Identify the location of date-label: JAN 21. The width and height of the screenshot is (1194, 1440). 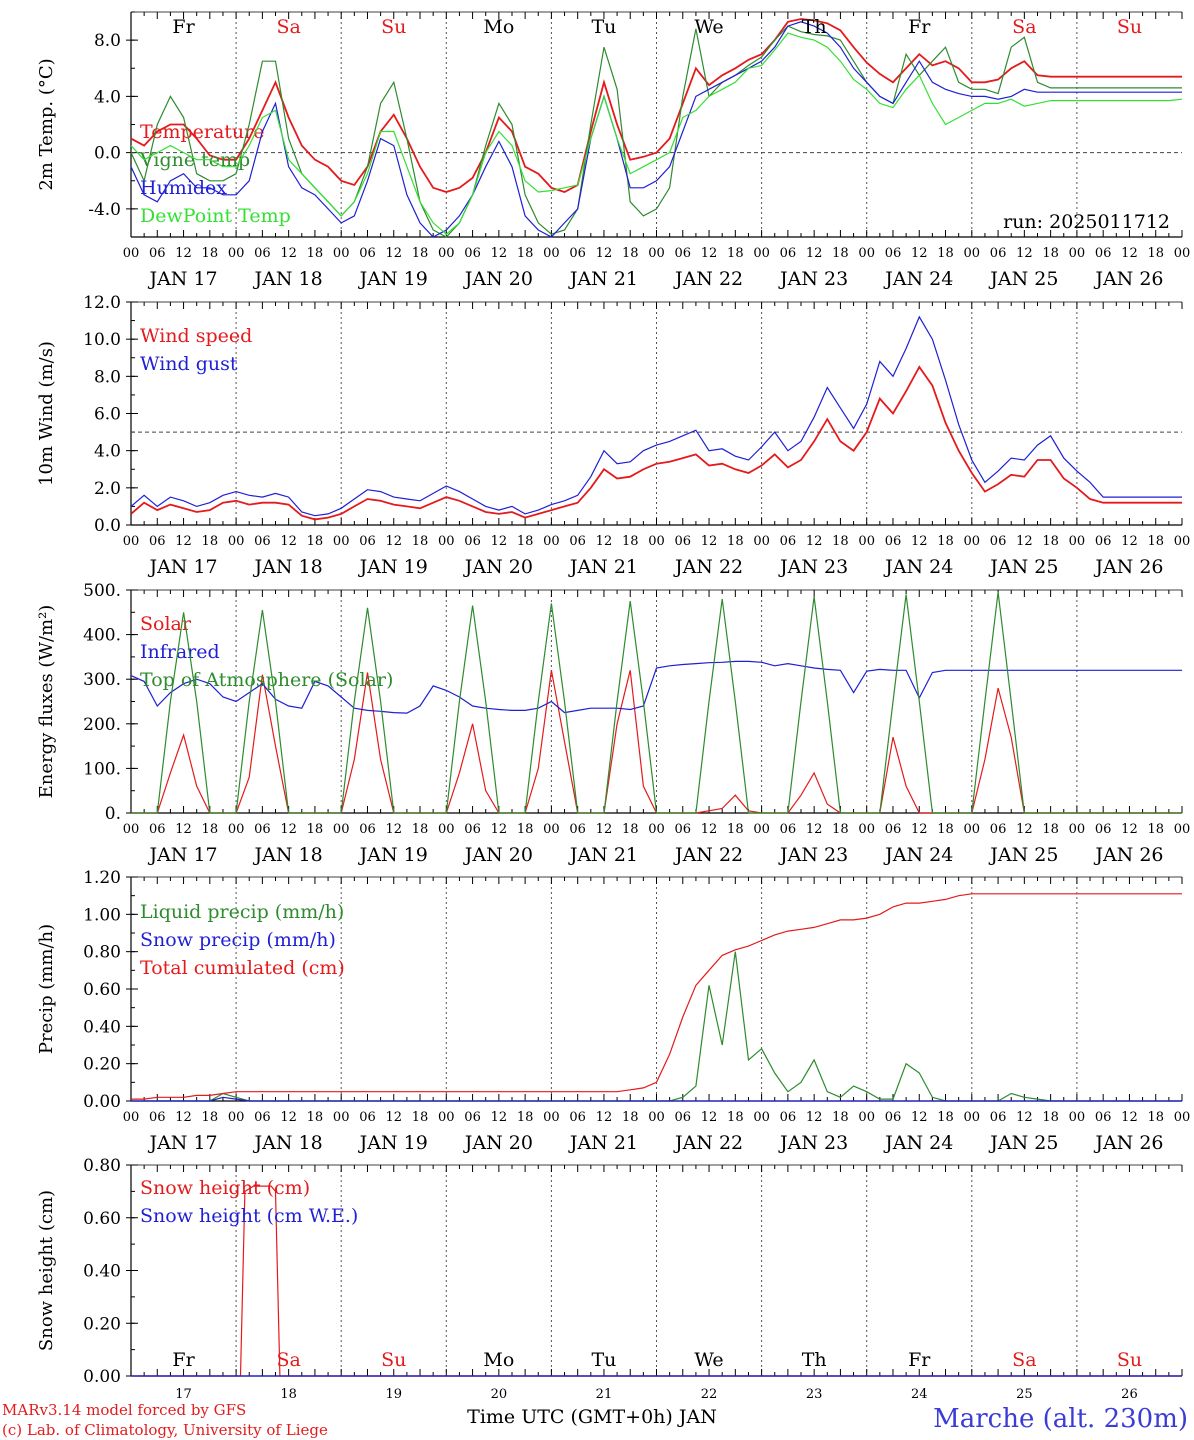
(603, 1143).